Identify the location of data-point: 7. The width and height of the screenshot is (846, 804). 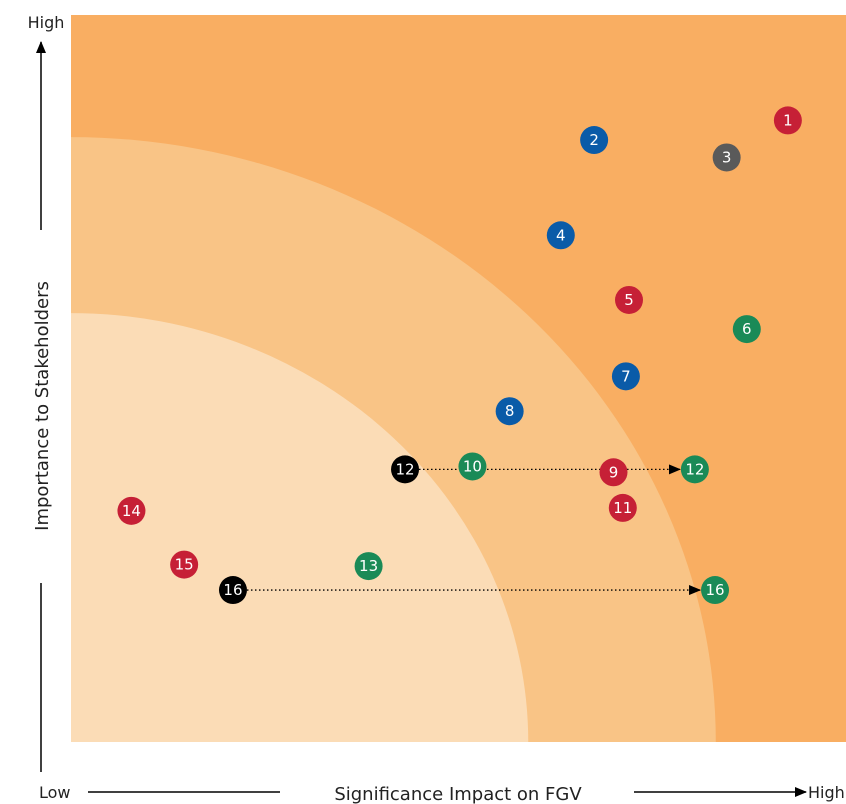
(625, 376).